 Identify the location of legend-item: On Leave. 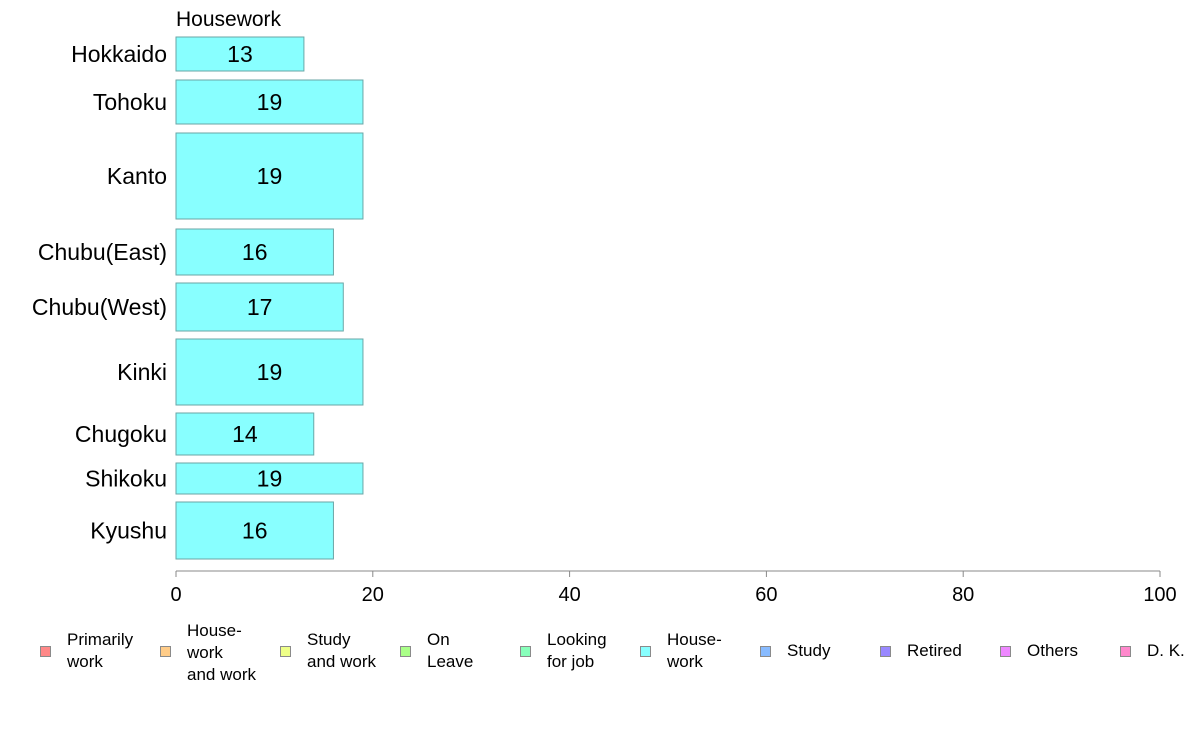
(436, 651).